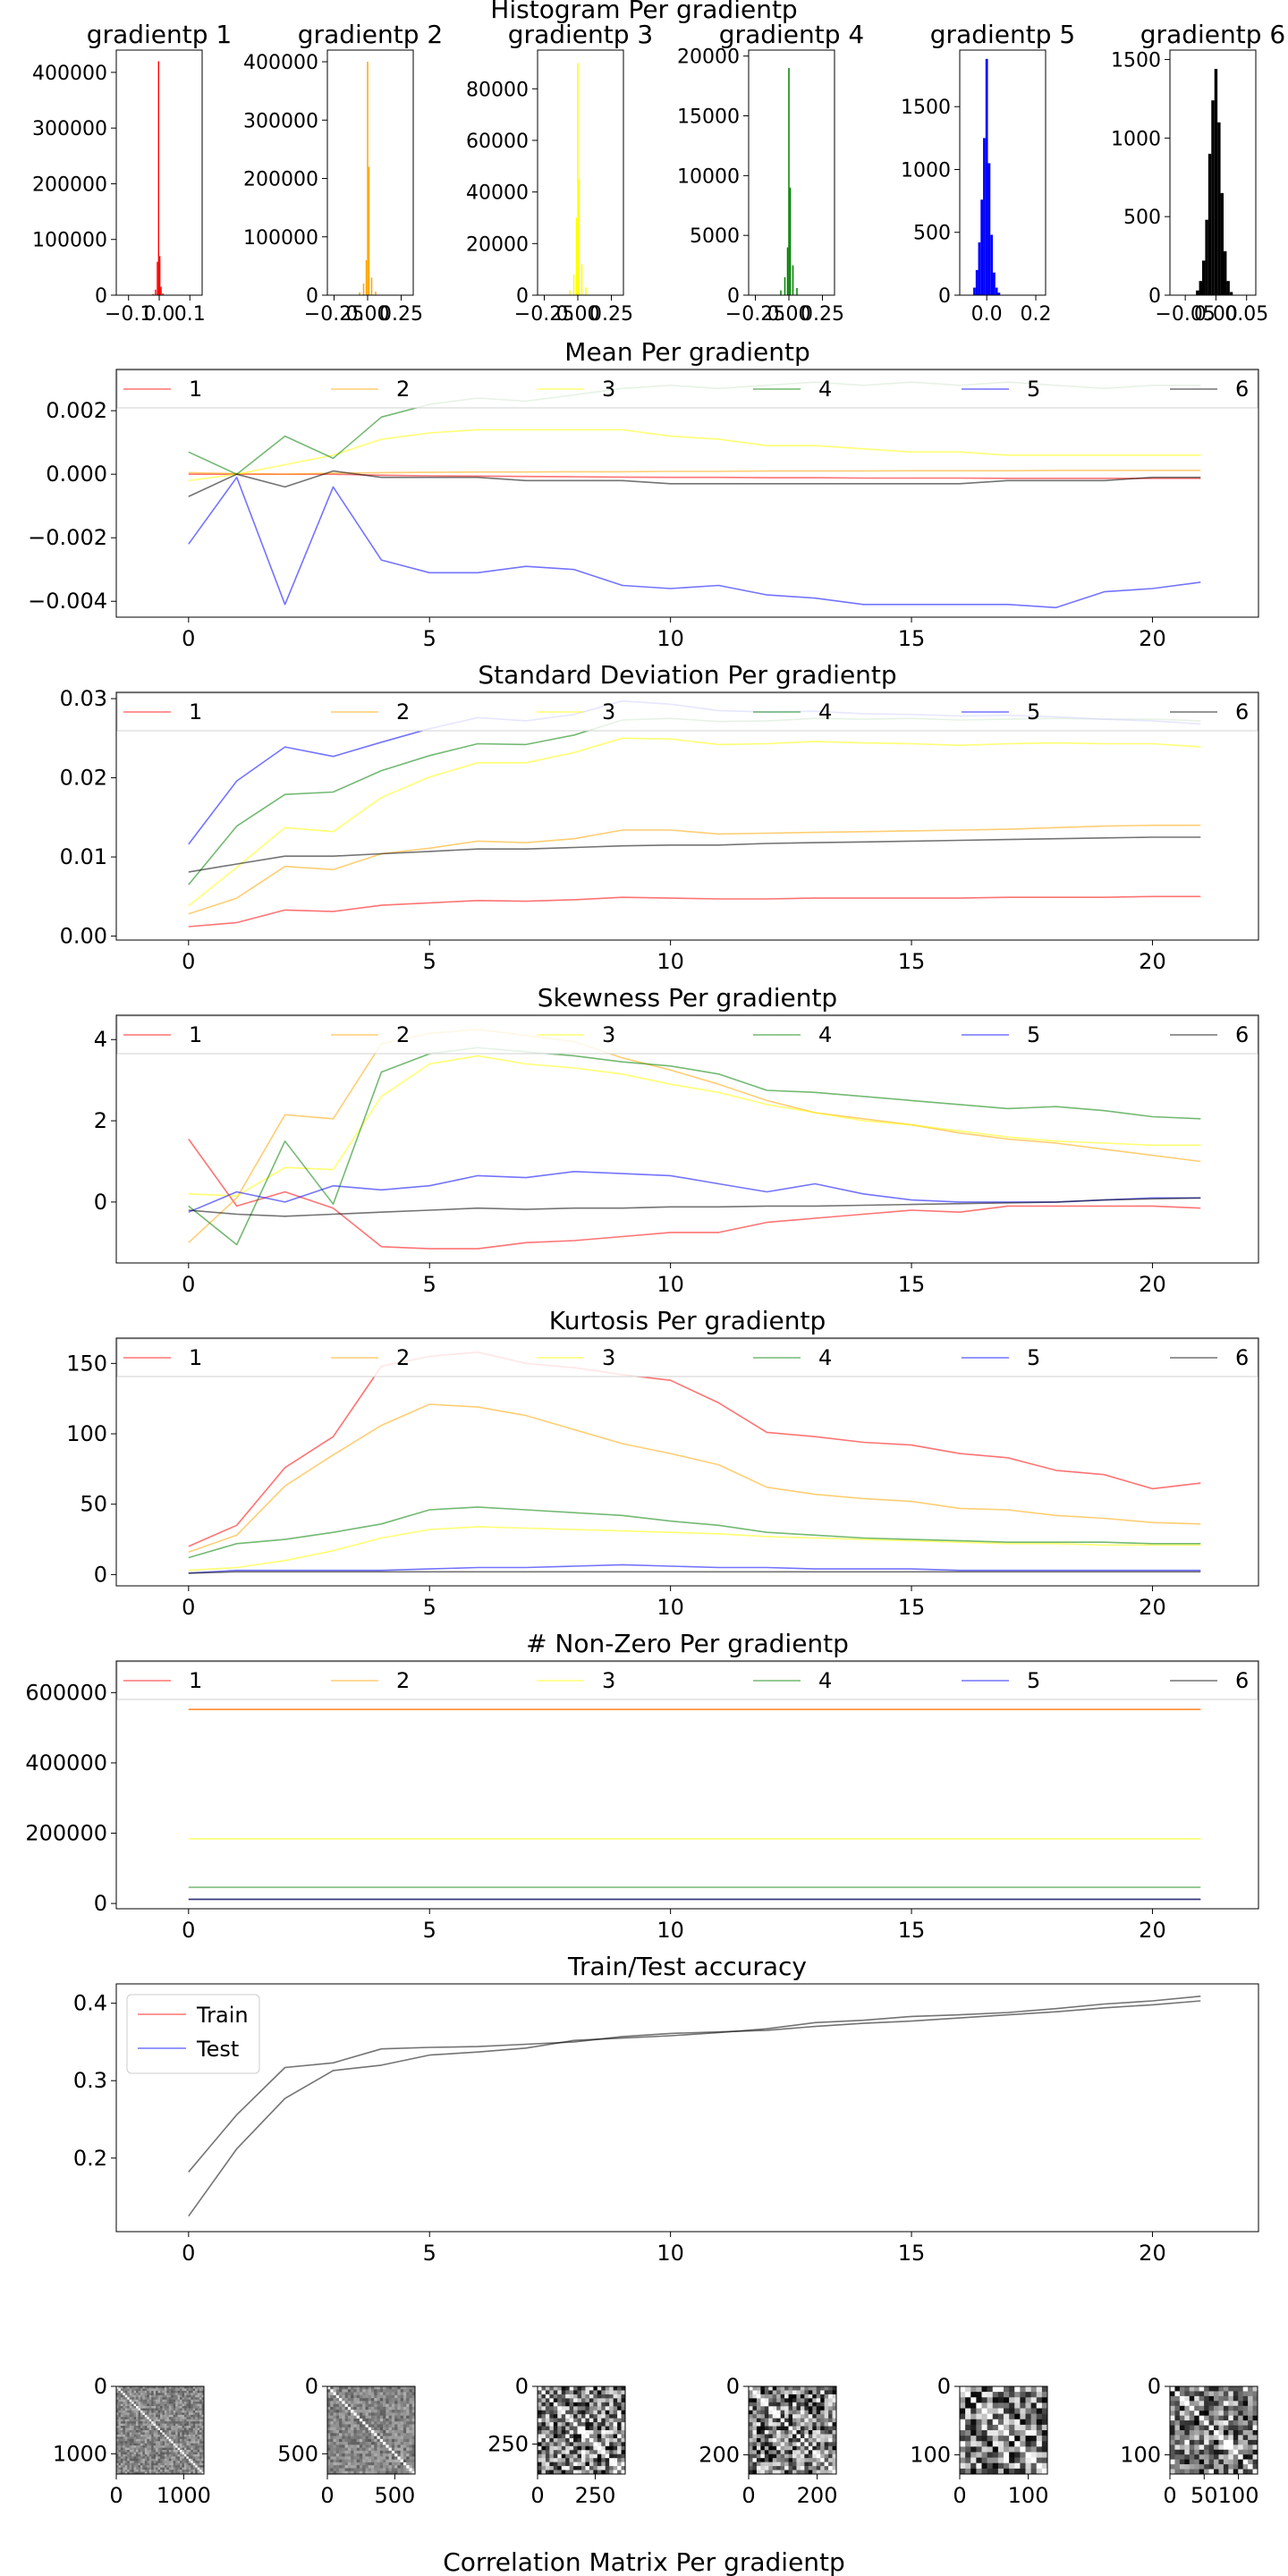  What do you see at coordinates (66, 1692) in the screenshot?
I see `y-tick-label: 600000` at bounding box center [66, 1692].